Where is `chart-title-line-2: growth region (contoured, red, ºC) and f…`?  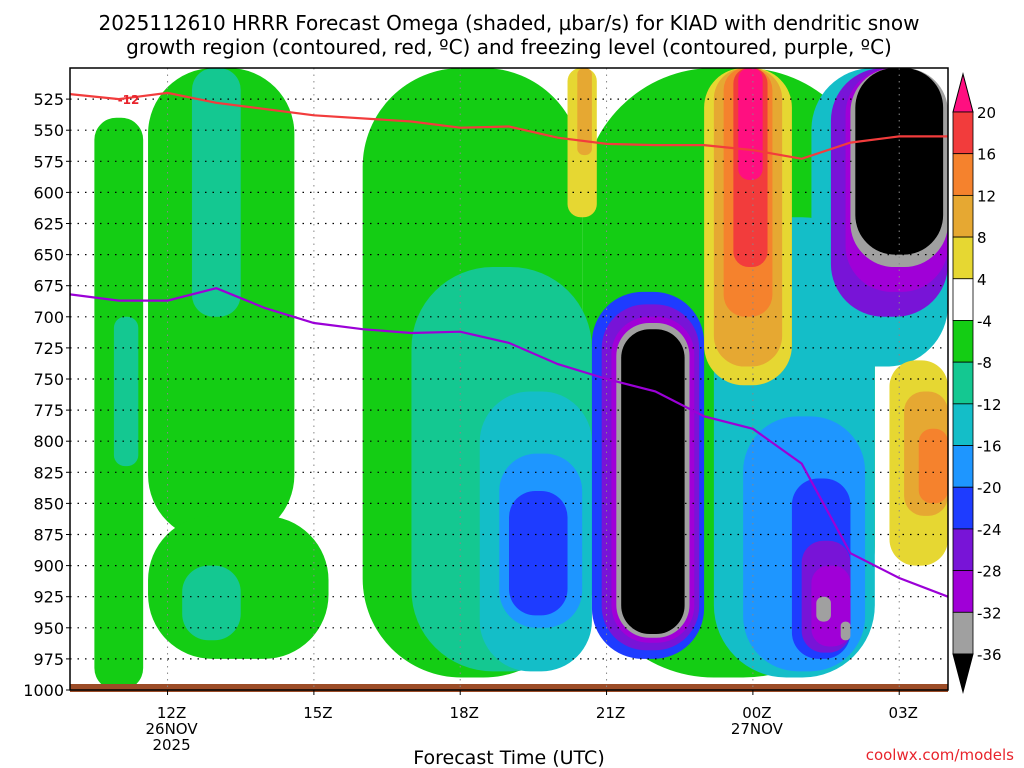 chart-title-line-2: growth region (contoured, red, ºC) and f… is located at coordinates (509, 47).